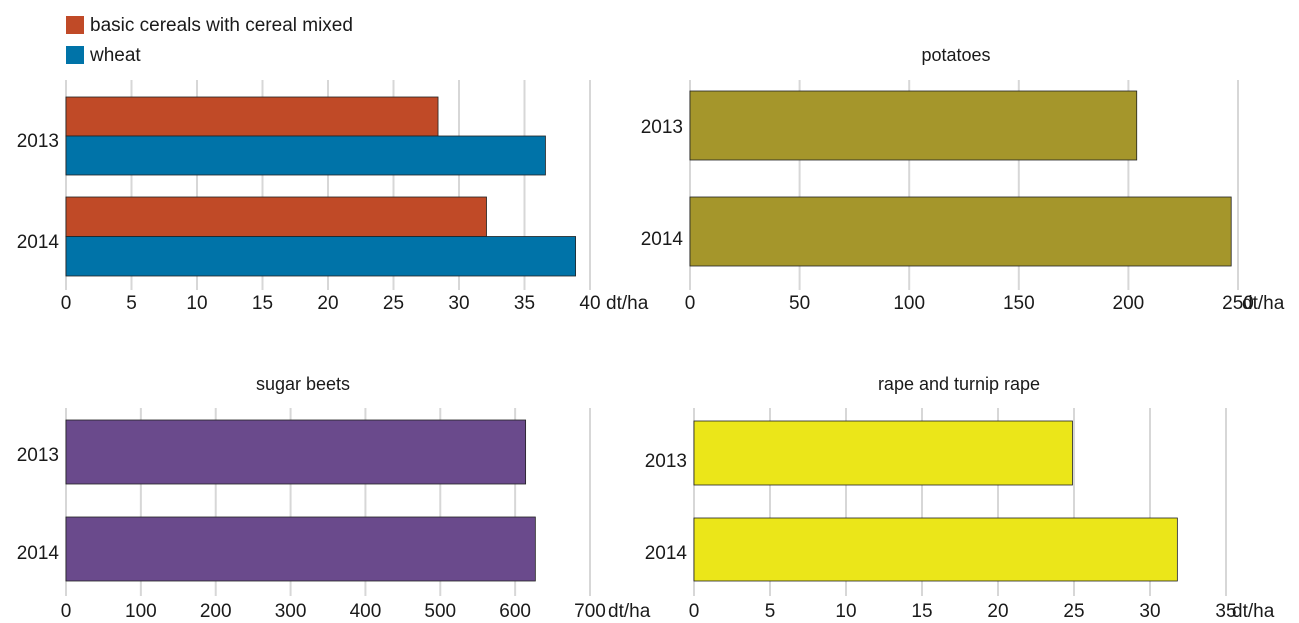 This screenshot has width=1299, height=623. I want to click on legend-swatch-basic-cereals, so click(75, 25).